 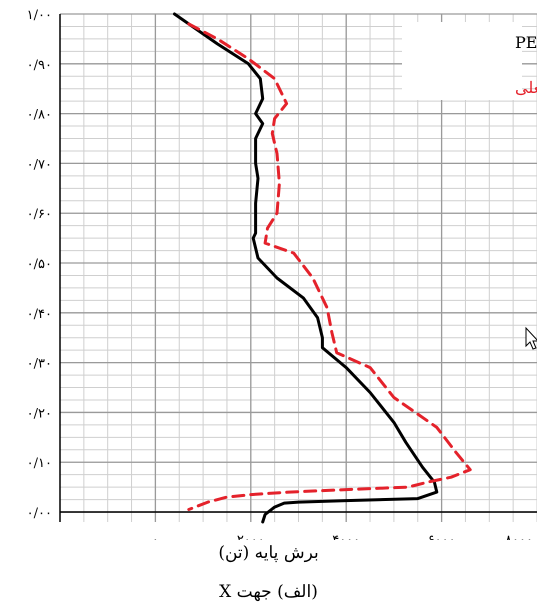 What do you see at coordinates (526, 42) in the screenshot?
I see `legend-label-peer: گزارش PEER` at bounding box center [526, 42].